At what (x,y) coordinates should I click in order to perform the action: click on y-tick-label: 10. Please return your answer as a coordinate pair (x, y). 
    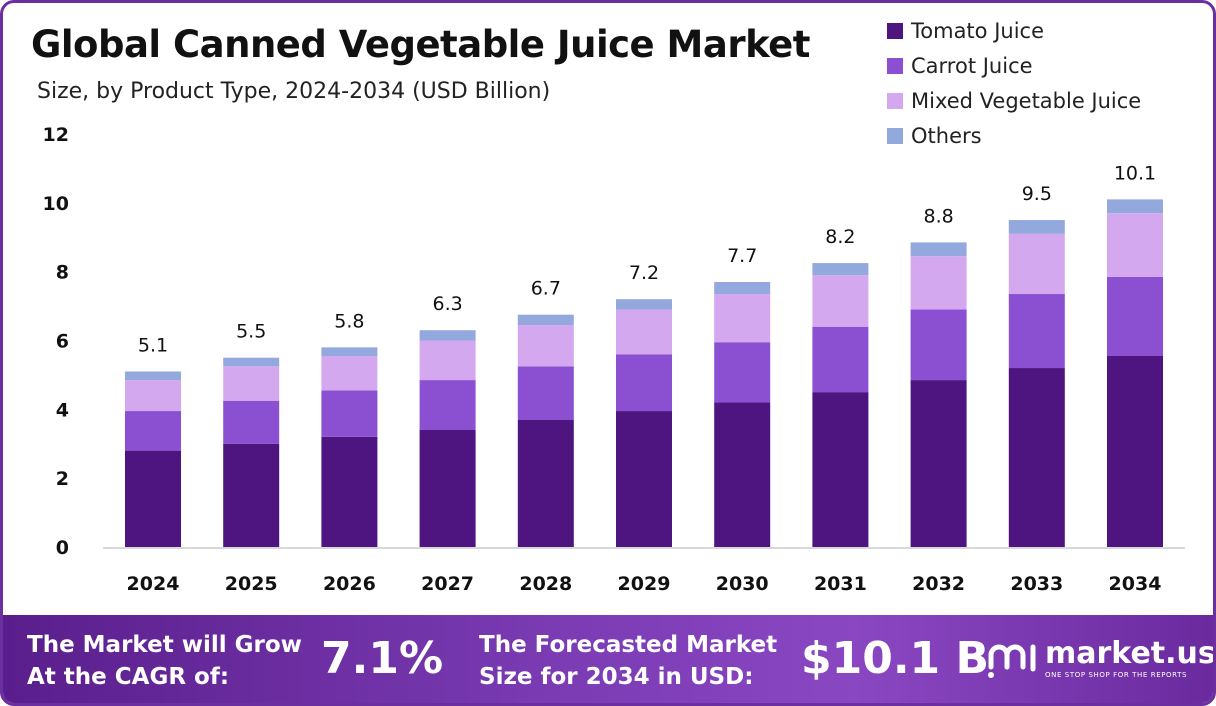
    Looking at the image, I should click on (56, 204).